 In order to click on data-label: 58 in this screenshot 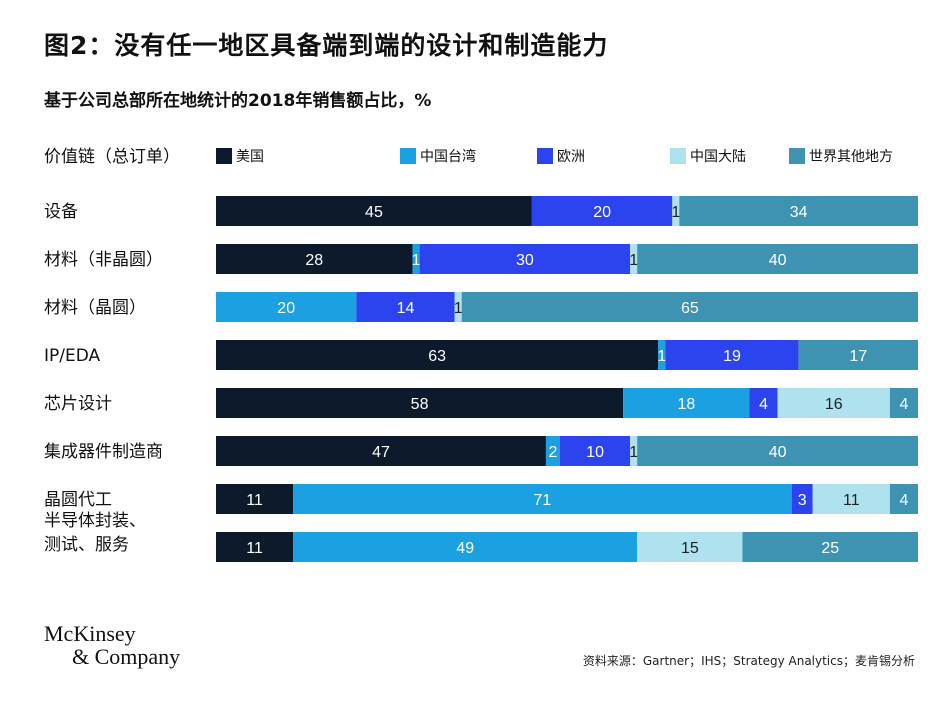, I will do `click(420, 404)`.